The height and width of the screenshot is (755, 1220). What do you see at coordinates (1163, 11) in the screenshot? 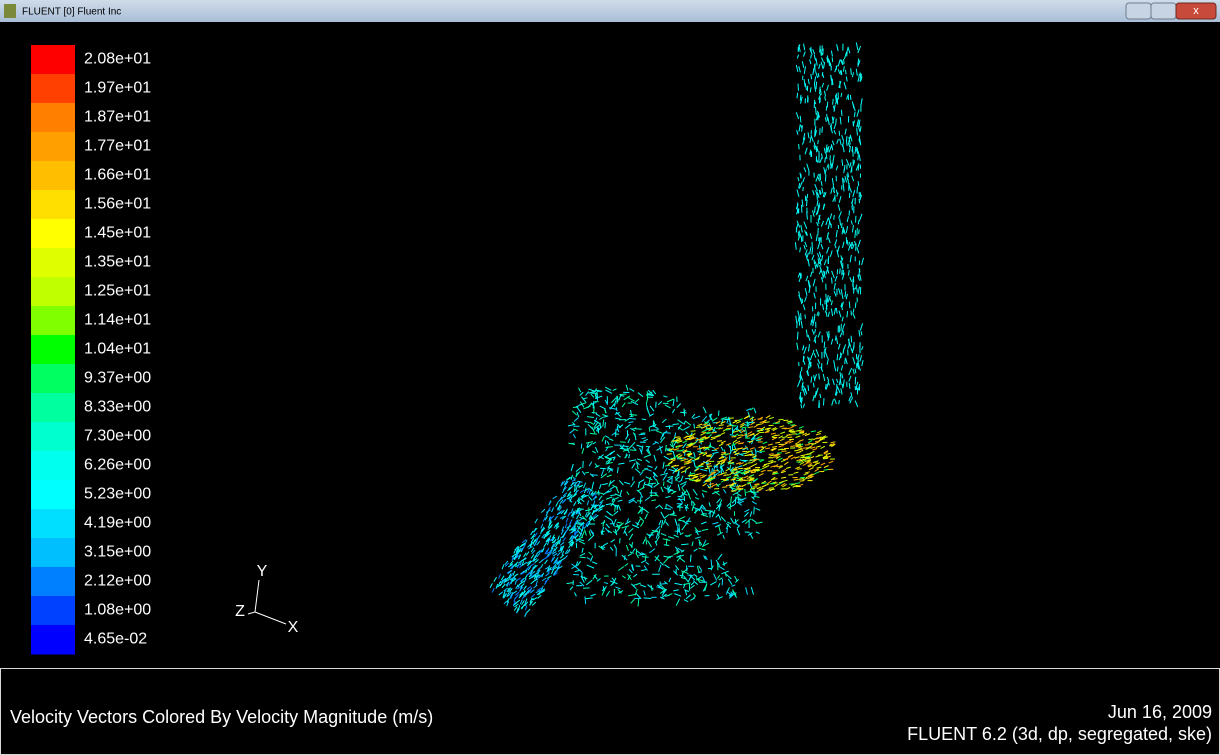
I see `maximize-button` at bounding box center [1163, 11].